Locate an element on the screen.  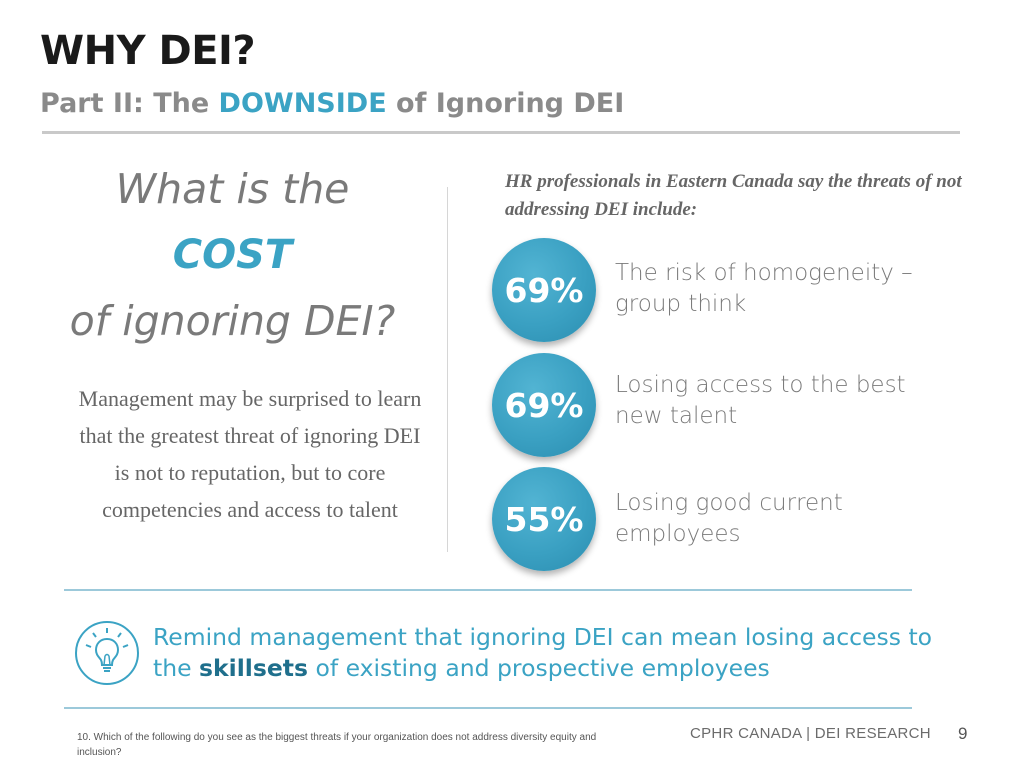
subtitle-suffix: of Ignoring DEI is located at coordinates (505, 103).